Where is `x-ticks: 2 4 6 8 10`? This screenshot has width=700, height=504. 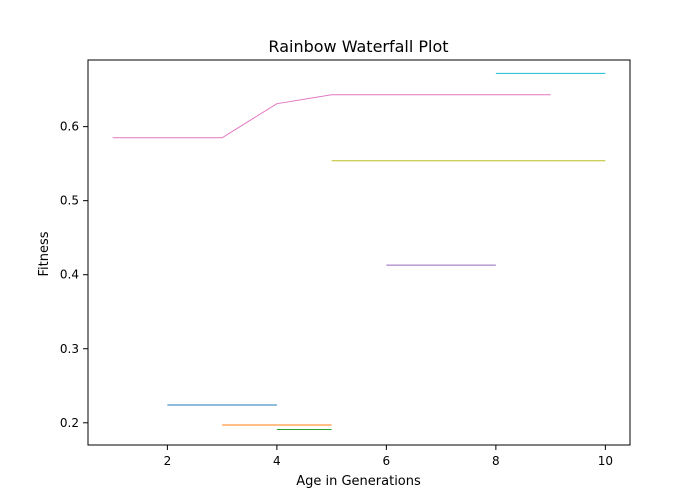
x-ticks: 2 4 6 8 10 is located at coordinates (388, 456).